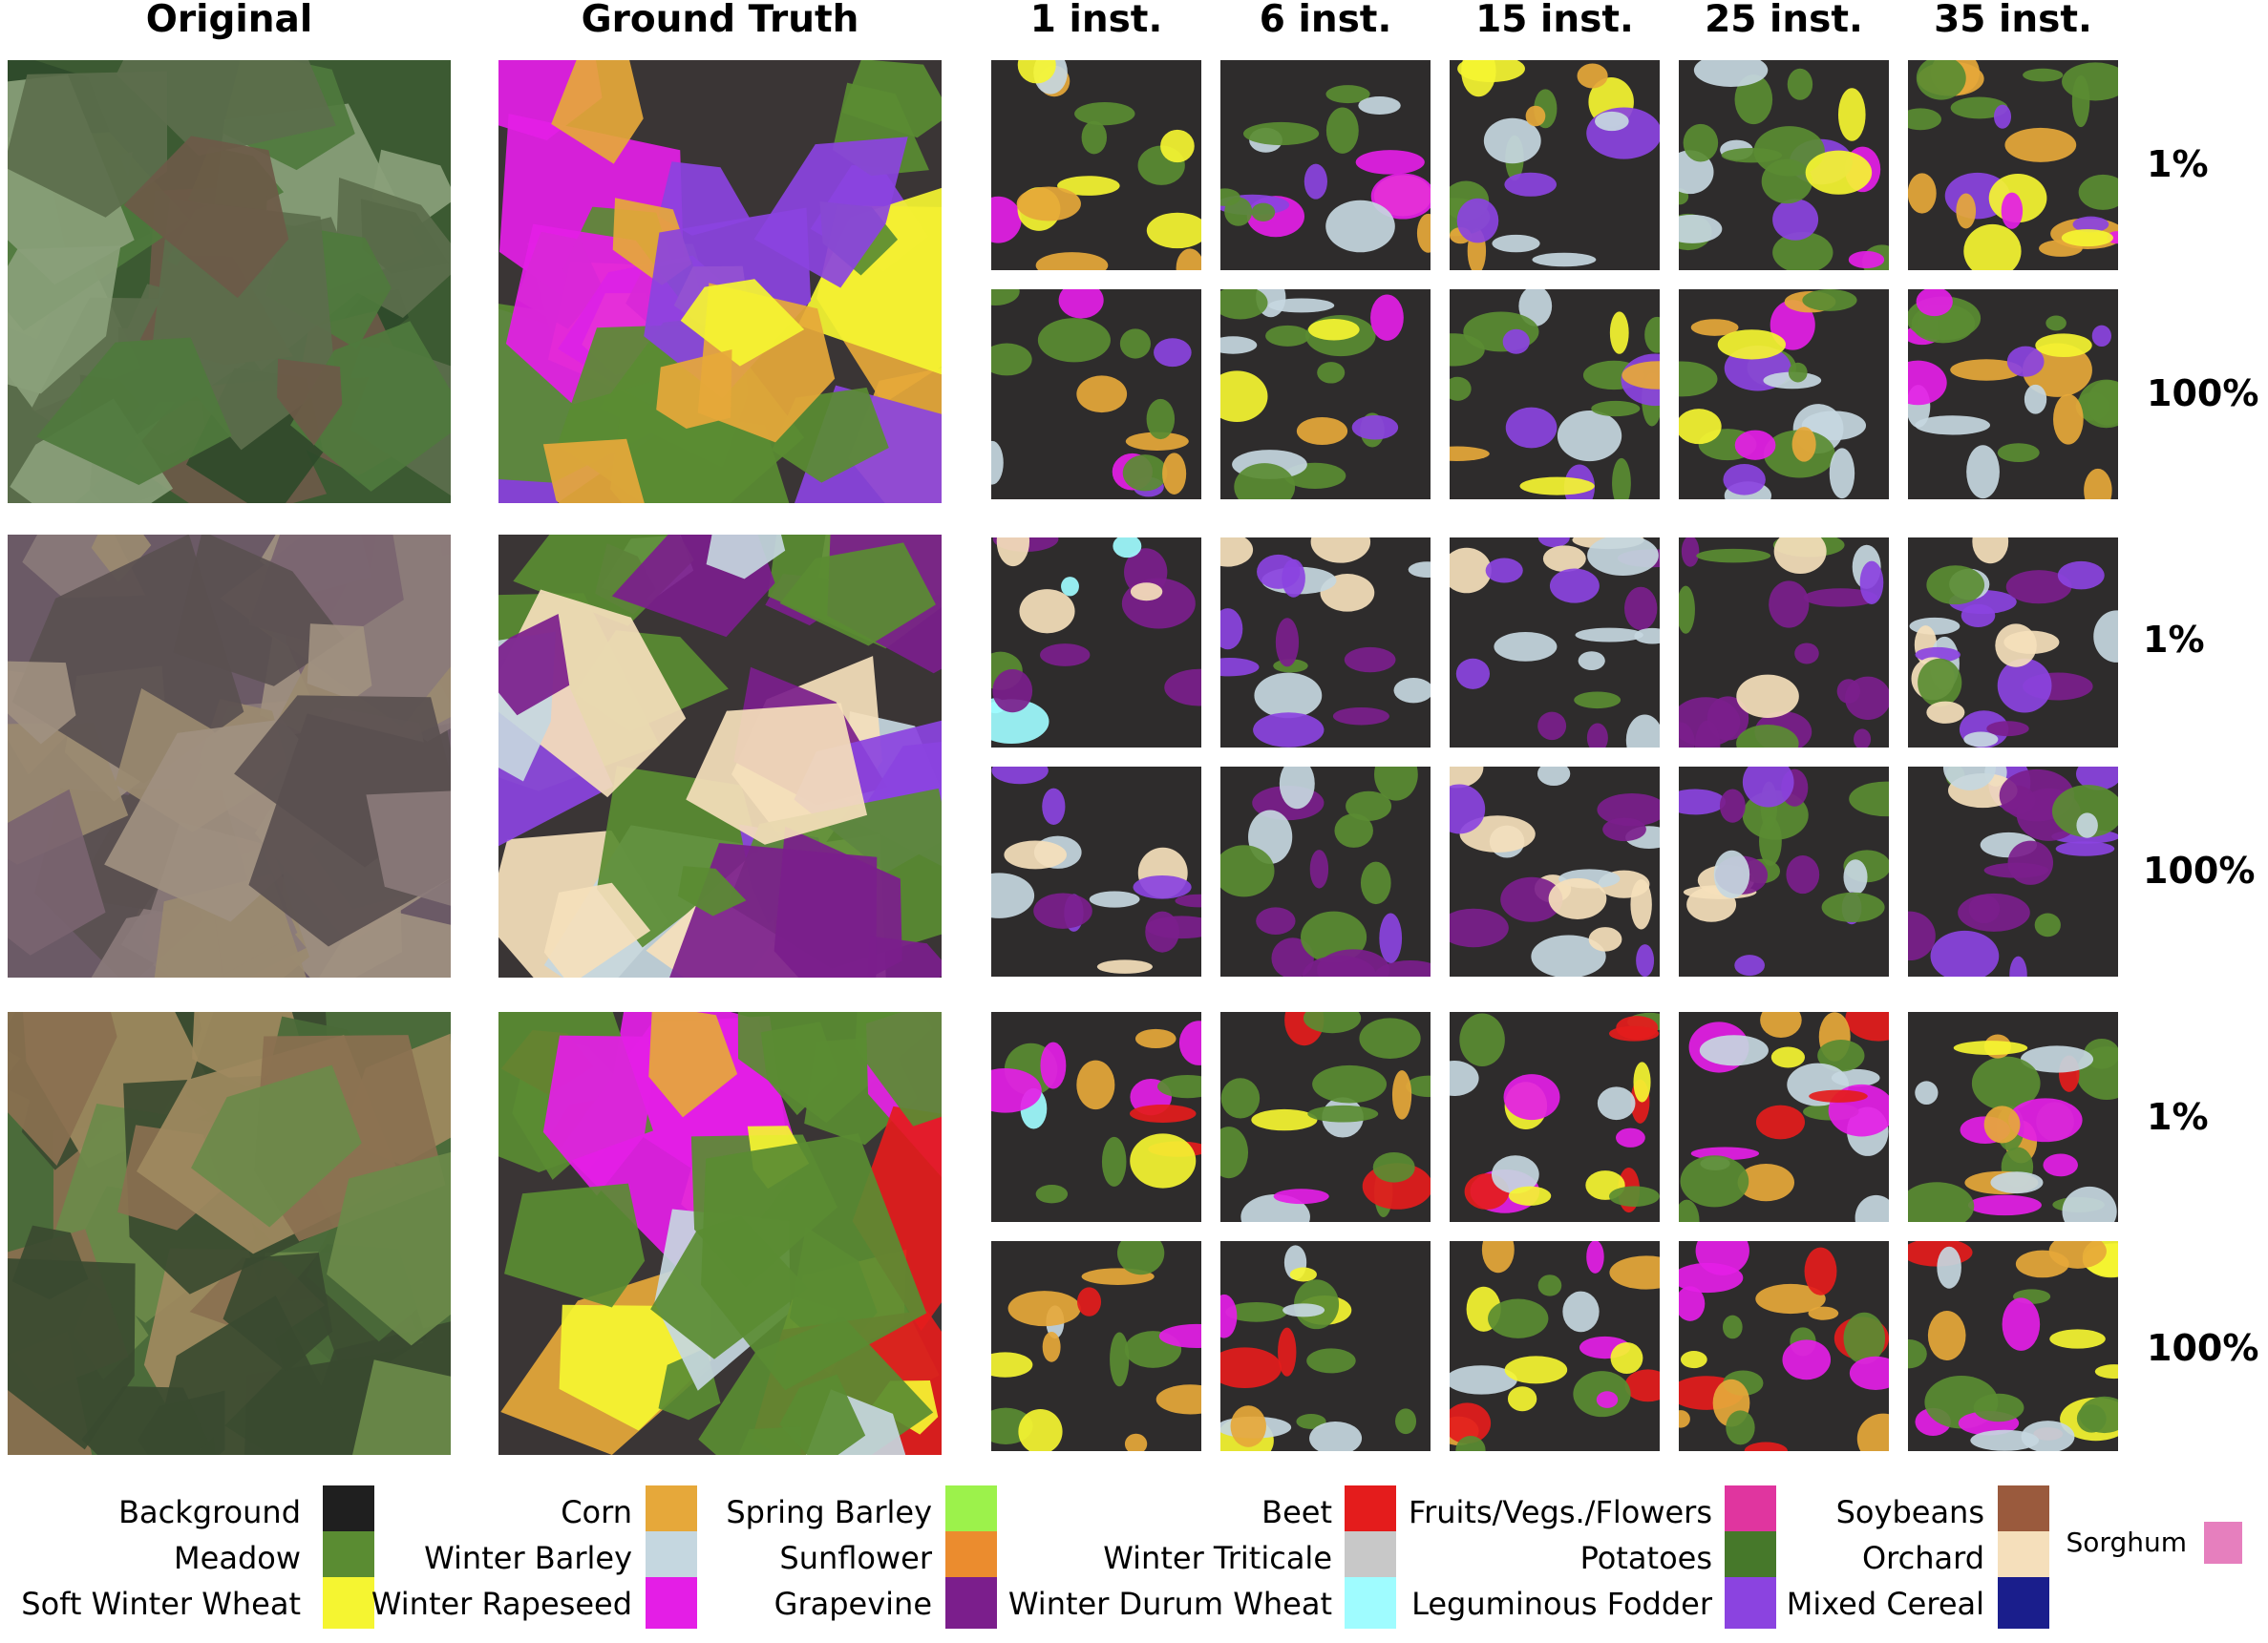 The height and width of the screenshot is (1643, 2268). Describe the element at coordinates (2203, 393) in the screenshot. I see `row-label-1-100pct: 100%` at that location.